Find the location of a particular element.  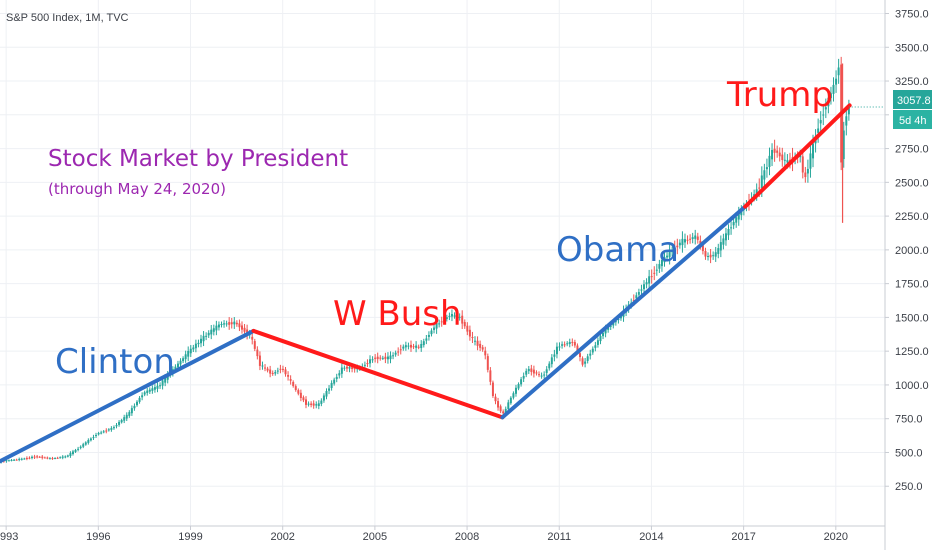

chart-title: Stock Market by President is located at coordinates (198, 159).